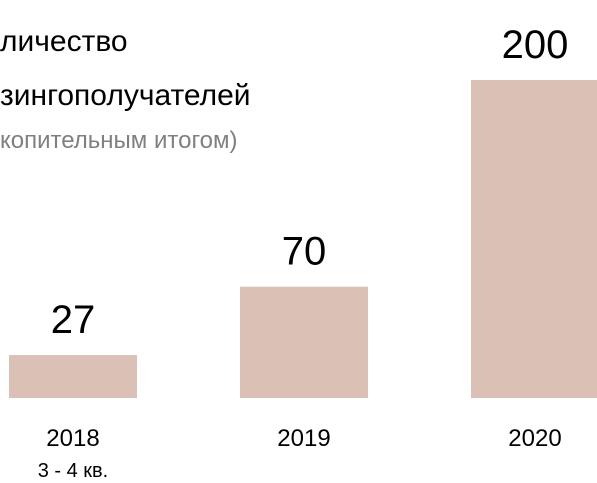 The height and width of the screenshot is (483, 597). I want to click on x-tick-label: 2019, so click(303, 438).